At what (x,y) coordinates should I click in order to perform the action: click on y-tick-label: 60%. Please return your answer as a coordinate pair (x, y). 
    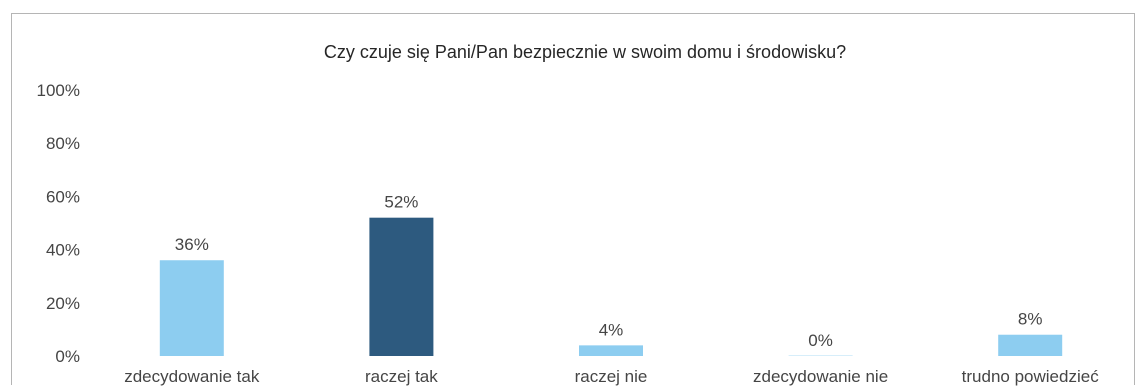
    Looking at the image, I should click on (63, 196).